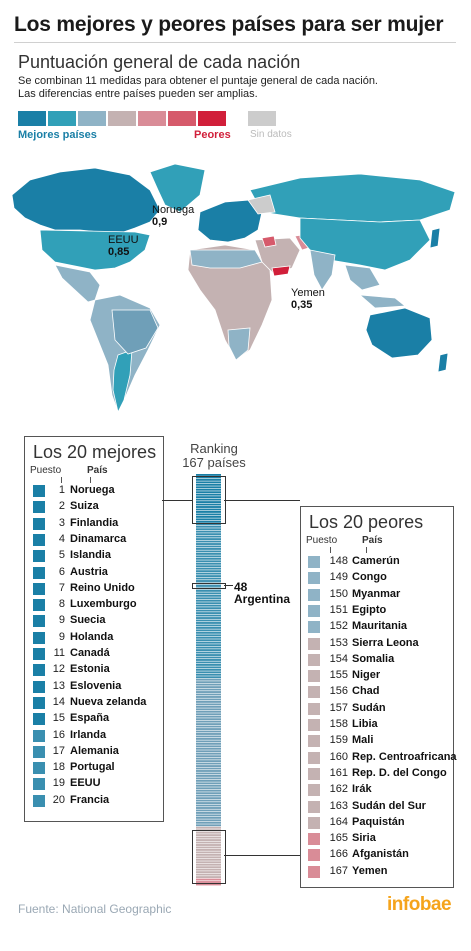 The image size is (471, 951). What do you see at coordinates (153, 605) in the screenshot?
I see `best-row: 8 Luxemburgo` at bounding box center [153, 605].